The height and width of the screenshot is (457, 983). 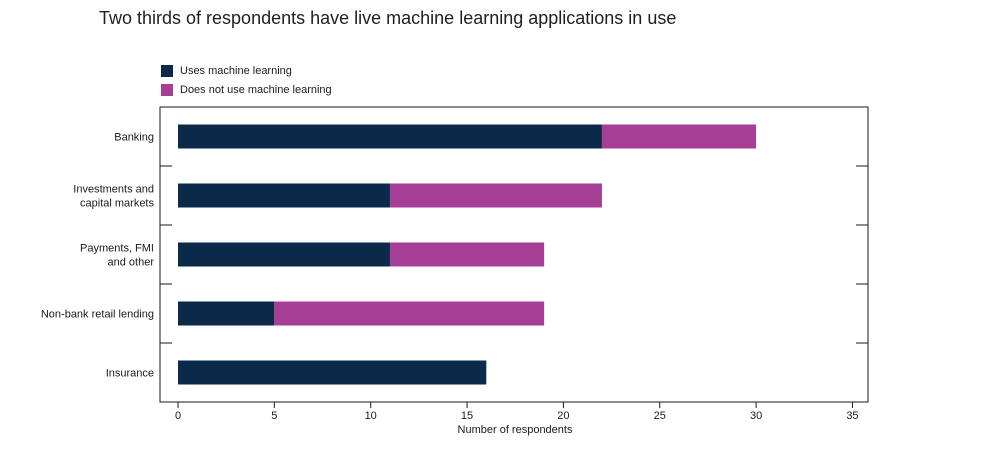 What do you see at coordinates (167, 89) in the screenshot?
I see `legend-swatch-not-ml` at bounding box center [167, 89].